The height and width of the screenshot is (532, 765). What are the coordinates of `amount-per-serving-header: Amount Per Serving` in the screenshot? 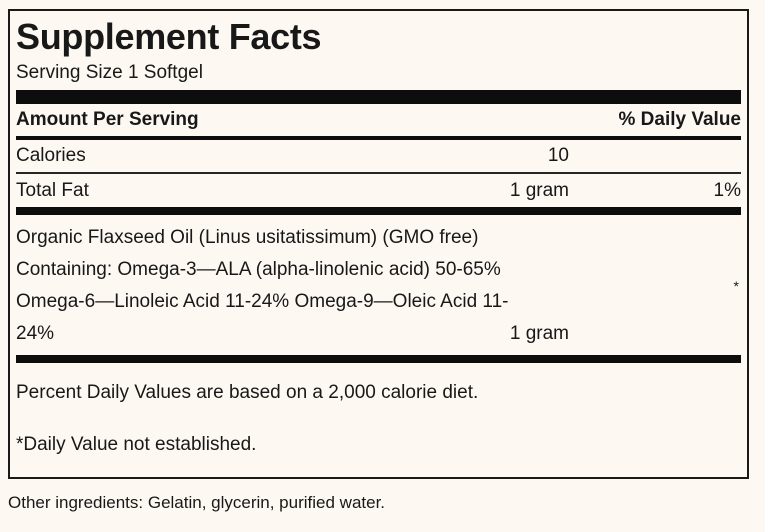 It's located at (107, 120).